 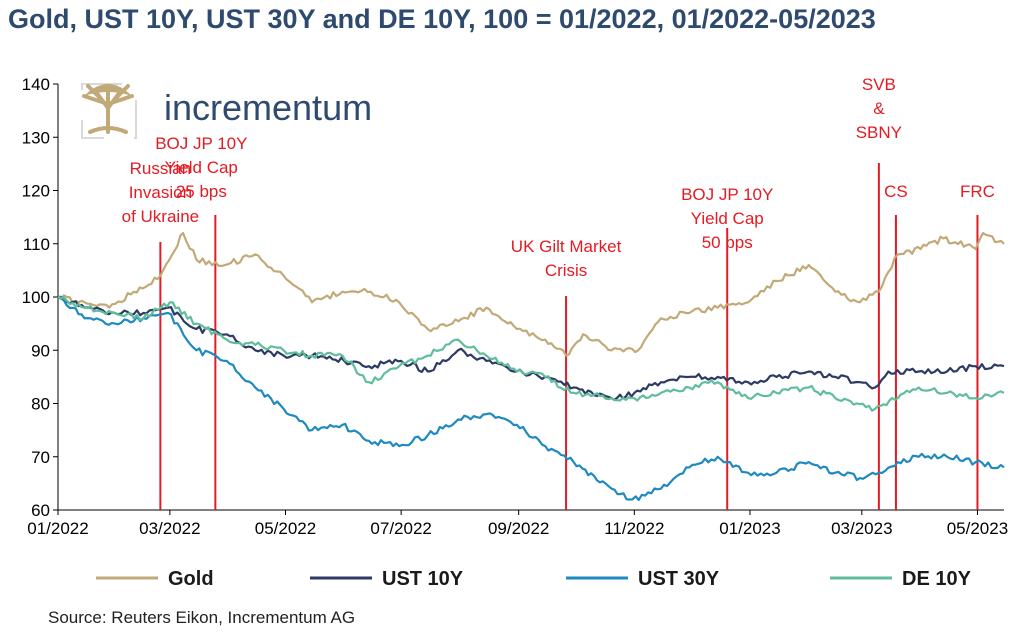 What do you see at coordinates (285, 528) in the screenshot?
I see `x-tick-label: 05/2022` at bounding box center [285, 528].